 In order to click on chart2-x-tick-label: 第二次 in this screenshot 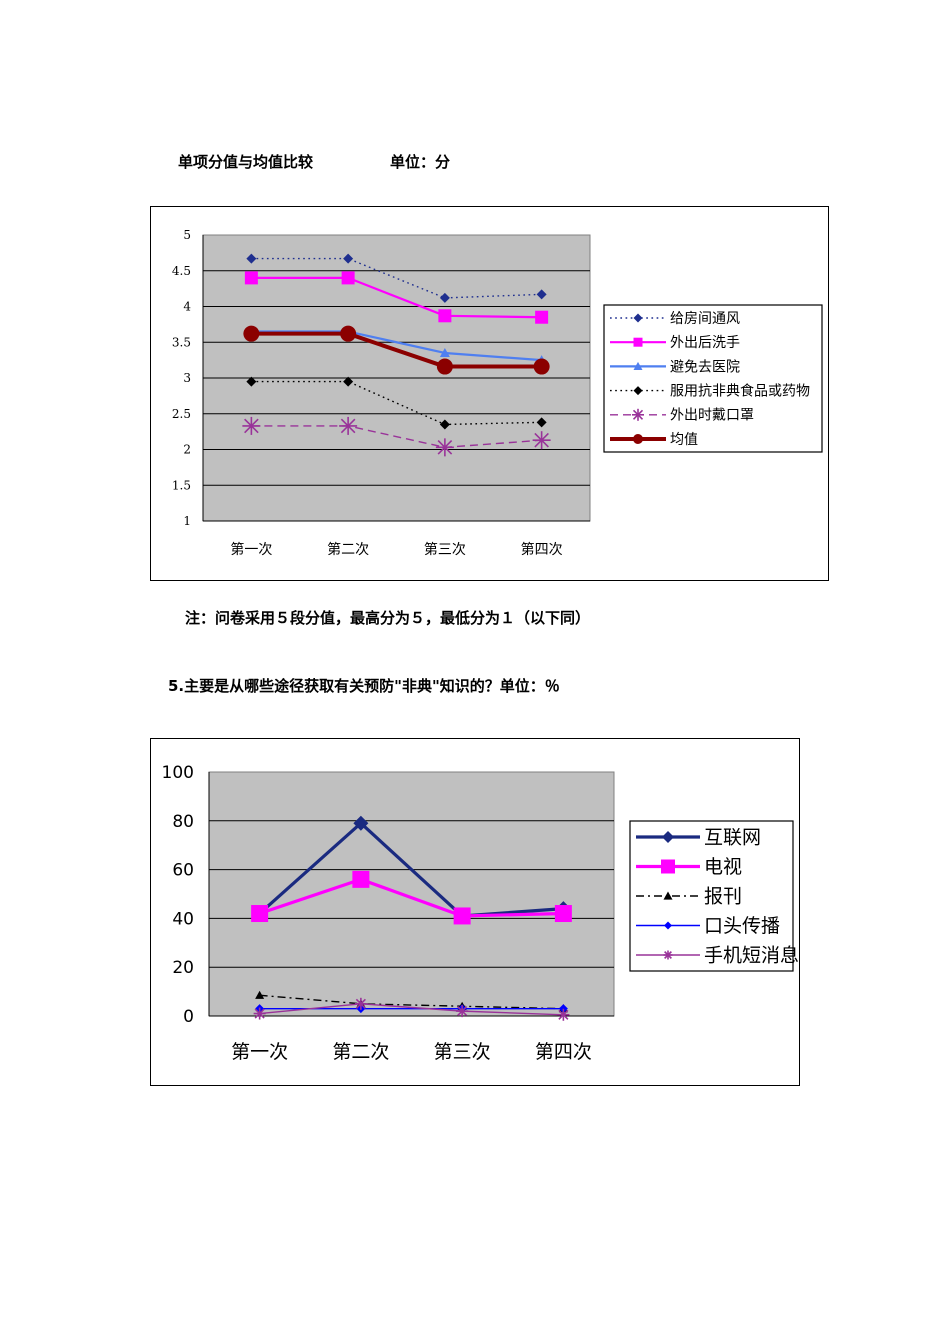, I will do `click(360, 1052)`.